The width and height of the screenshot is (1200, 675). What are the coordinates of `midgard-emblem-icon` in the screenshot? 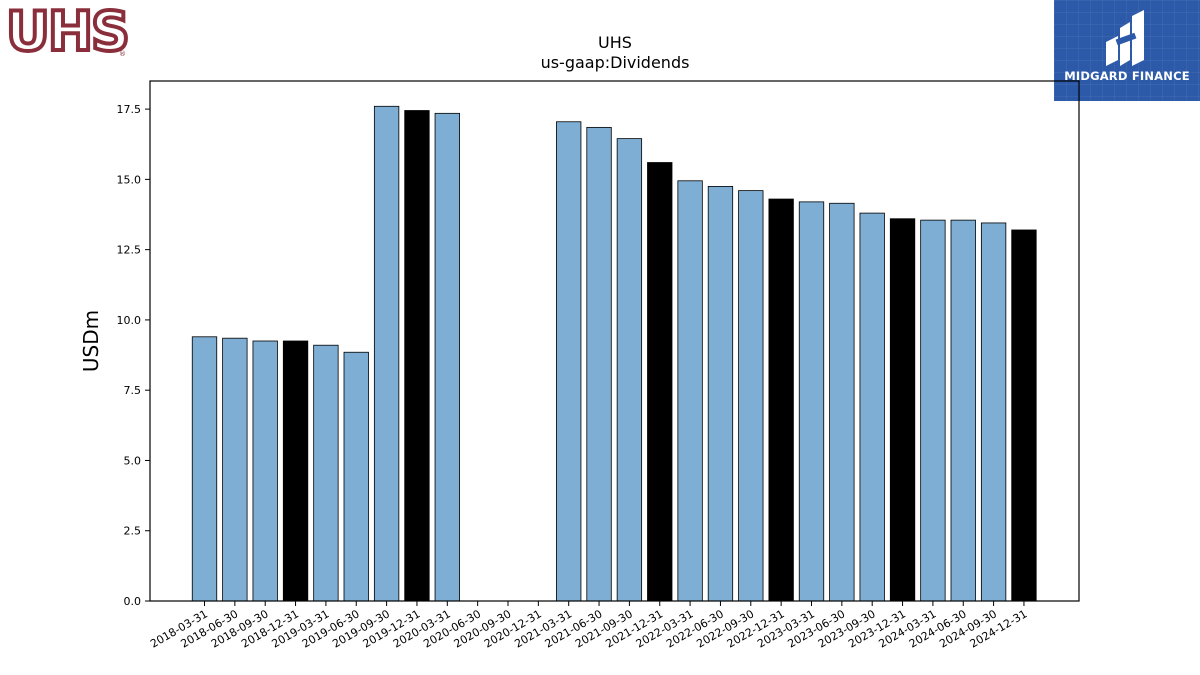 It's located at (1125, 38).